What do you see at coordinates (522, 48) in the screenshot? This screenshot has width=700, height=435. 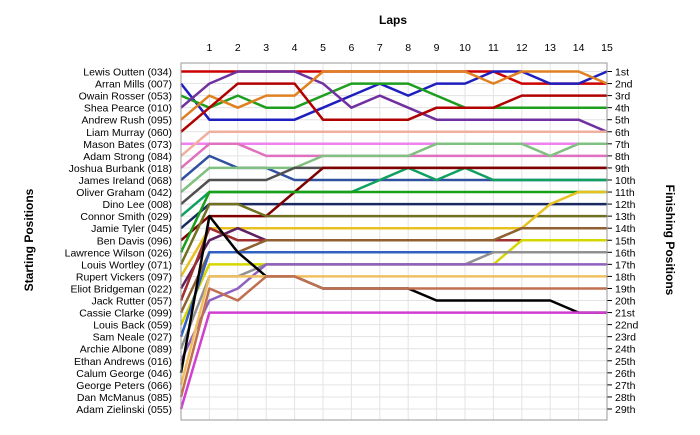 I see `lap-tick-label: 12` at bounding box center [522, 48].